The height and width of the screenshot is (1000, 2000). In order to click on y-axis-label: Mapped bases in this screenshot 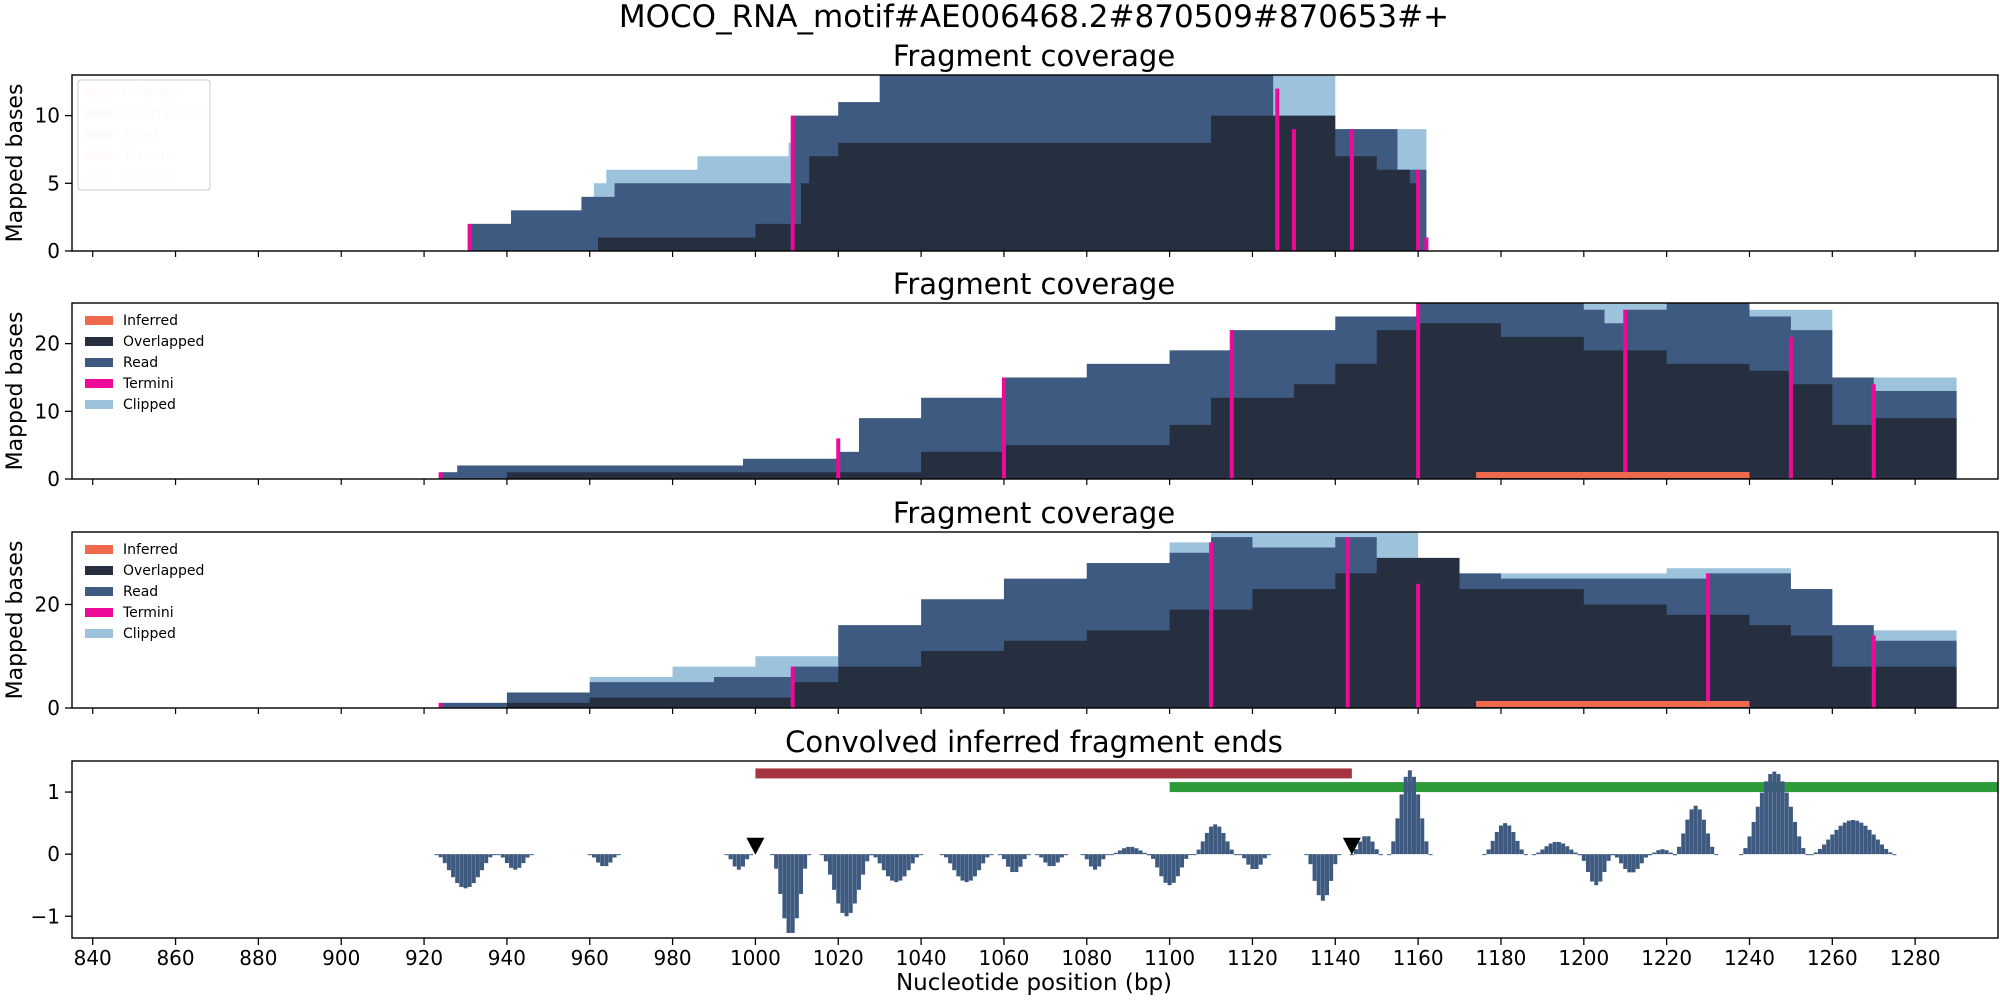, I will do `click(15, 391)`.